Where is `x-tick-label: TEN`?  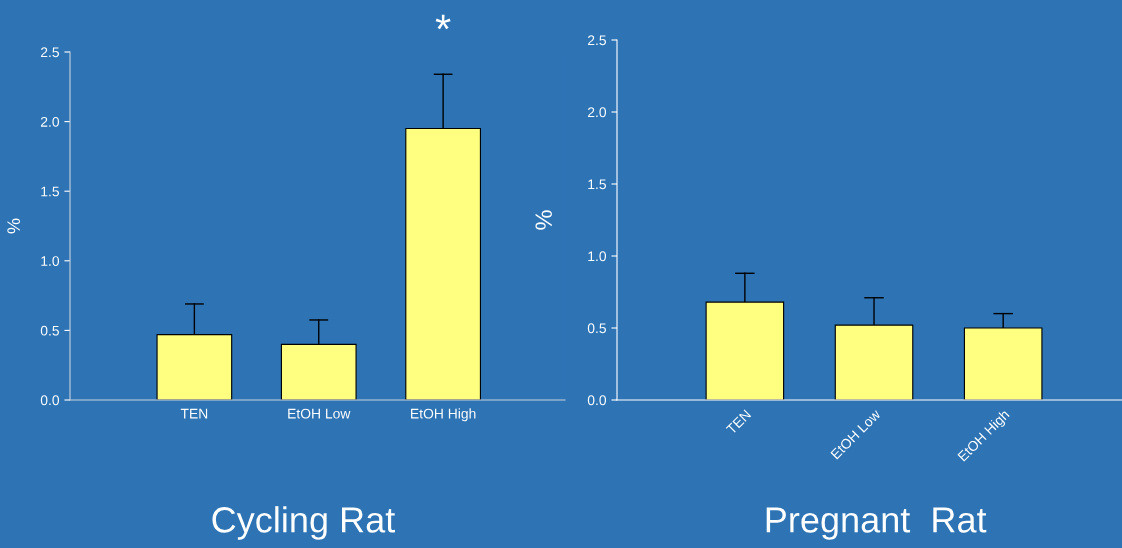
x-tick-label: TEN is located at coordinates (194, 413).